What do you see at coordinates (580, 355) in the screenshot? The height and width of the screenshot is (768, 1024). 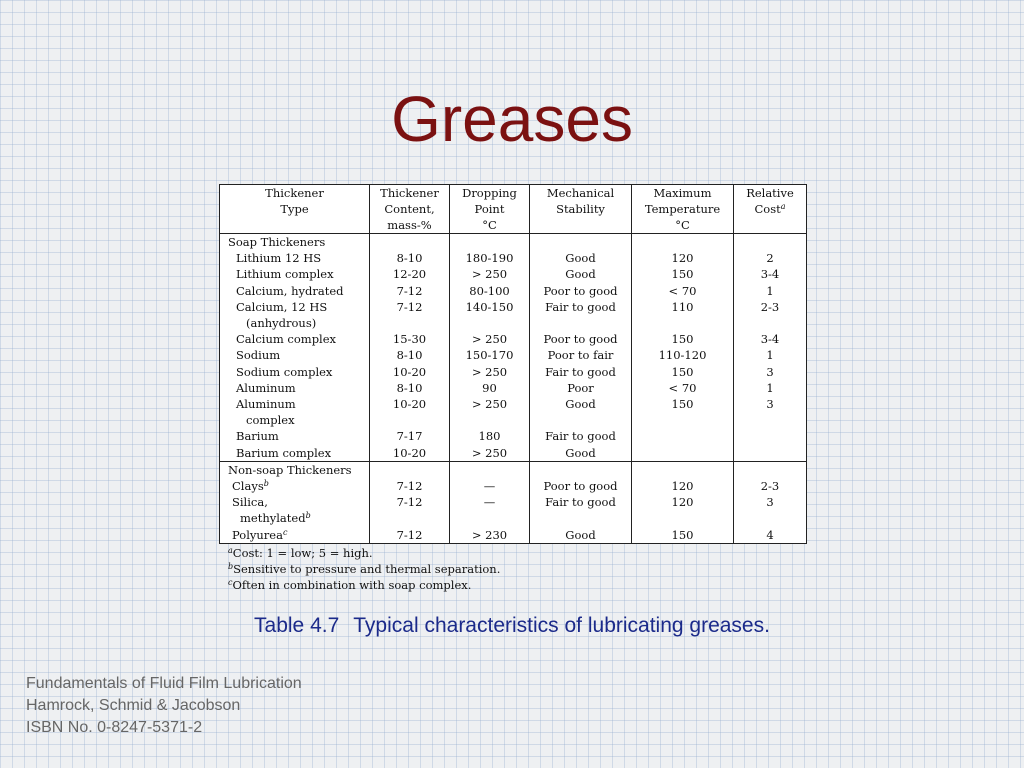 I see `mechanical-stability-cell: Poor to fair` at bounding box center [580, 355].